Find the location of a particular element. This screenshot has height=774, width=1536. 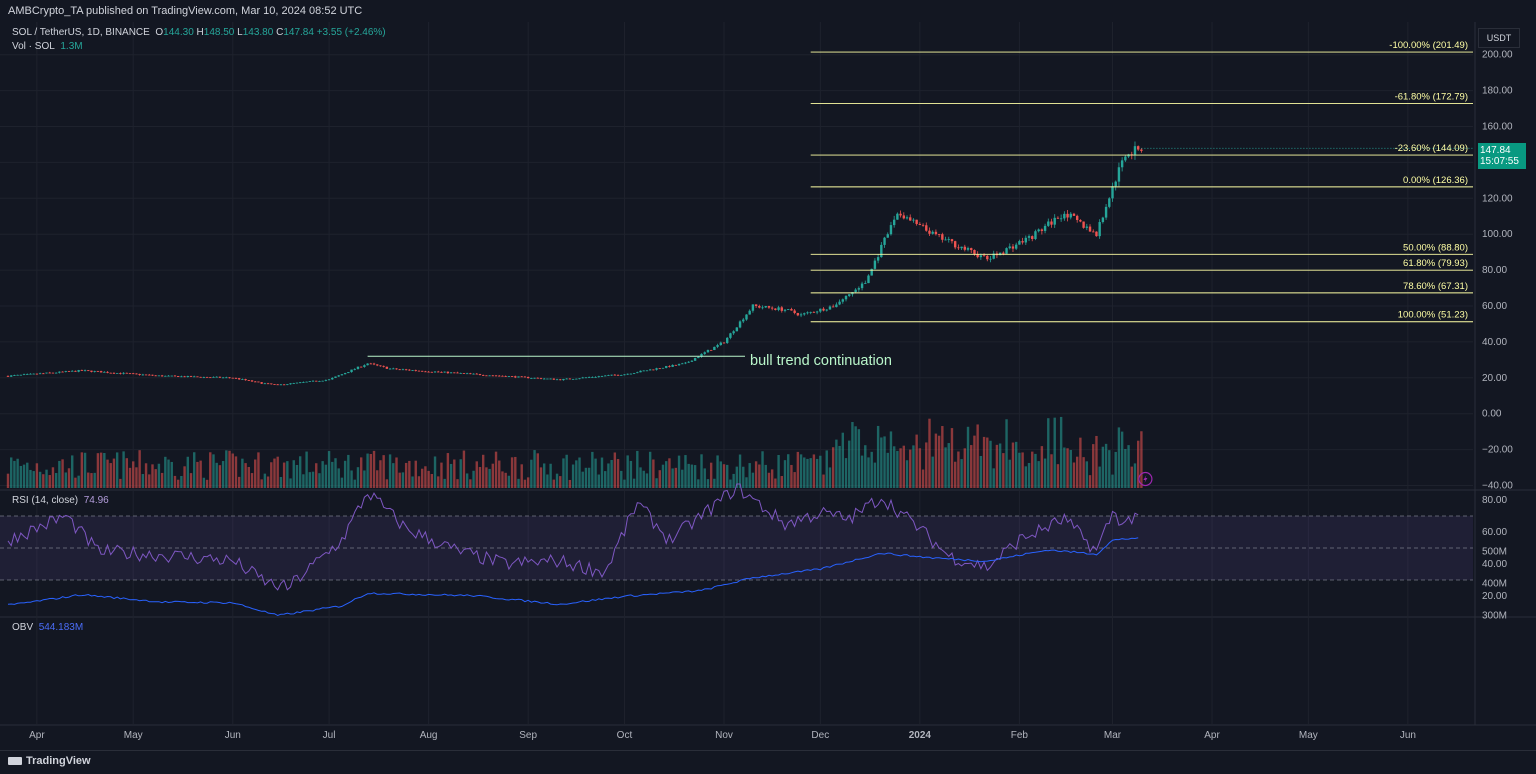

currency-button: USDT is located at coordinates (1499, 38).